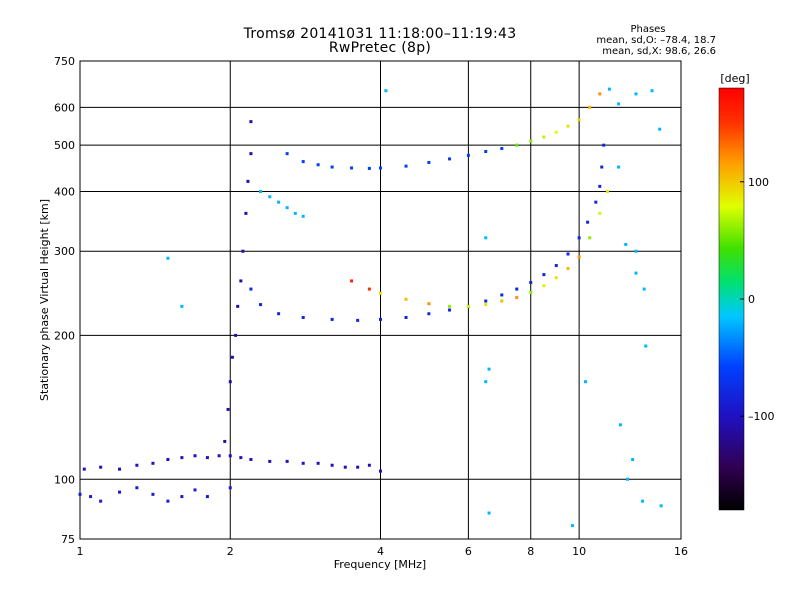 This screenshot has width=800, height=600. Describe the element at coordinates (380, 564) in the screenshot. I see `x-axis-label: Frequency [MHz]` at that location.